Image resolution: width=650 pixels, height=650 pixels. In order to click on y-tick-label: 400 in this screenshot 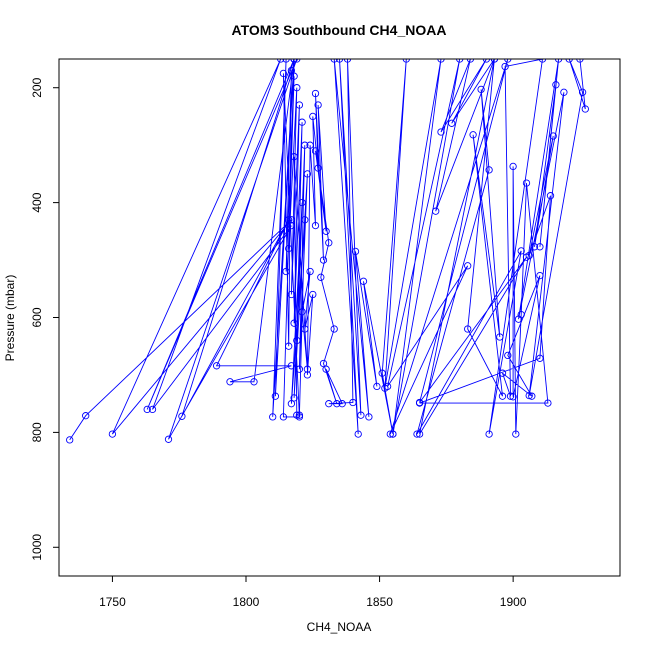, I will do `click(37, 202)`.